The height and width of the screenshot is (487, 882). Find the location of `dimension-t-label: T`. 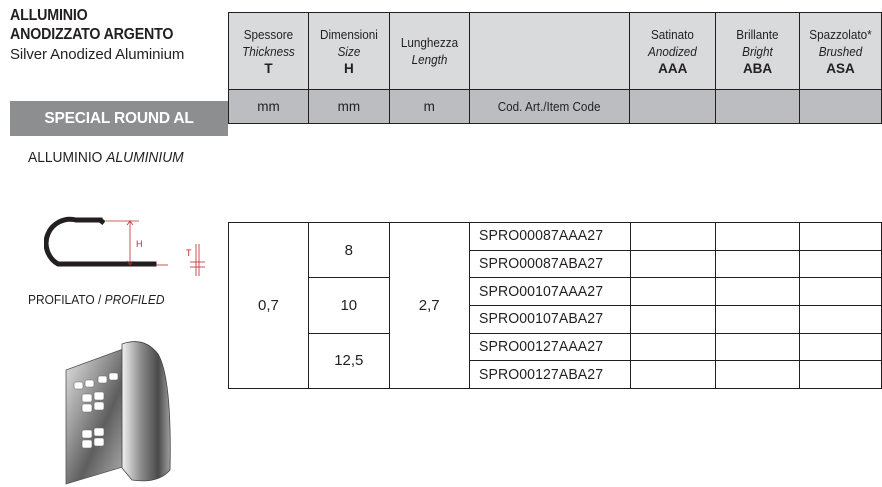

dimension-t-label: T is located at coordinates (189, 253).